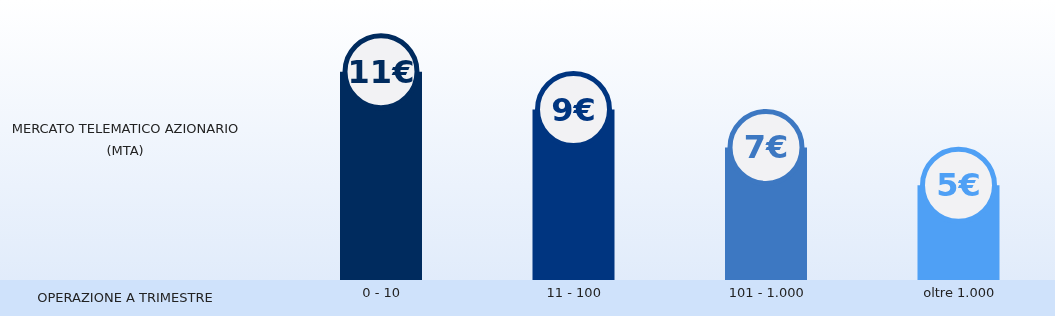  What do you see at coordinates (958, 185) in the screenshot?
I see `data-label: 5€` at bounding box center [958, 185].